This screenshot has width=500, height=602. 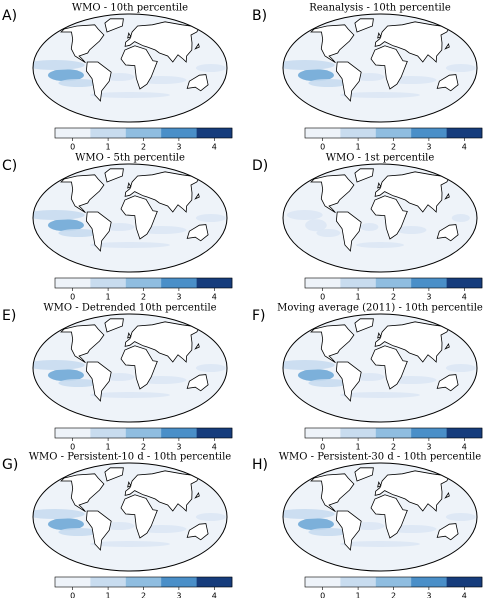 I want to click on panel-title: WMO - Detrended 10th percentile, so click(x=129, y=308).